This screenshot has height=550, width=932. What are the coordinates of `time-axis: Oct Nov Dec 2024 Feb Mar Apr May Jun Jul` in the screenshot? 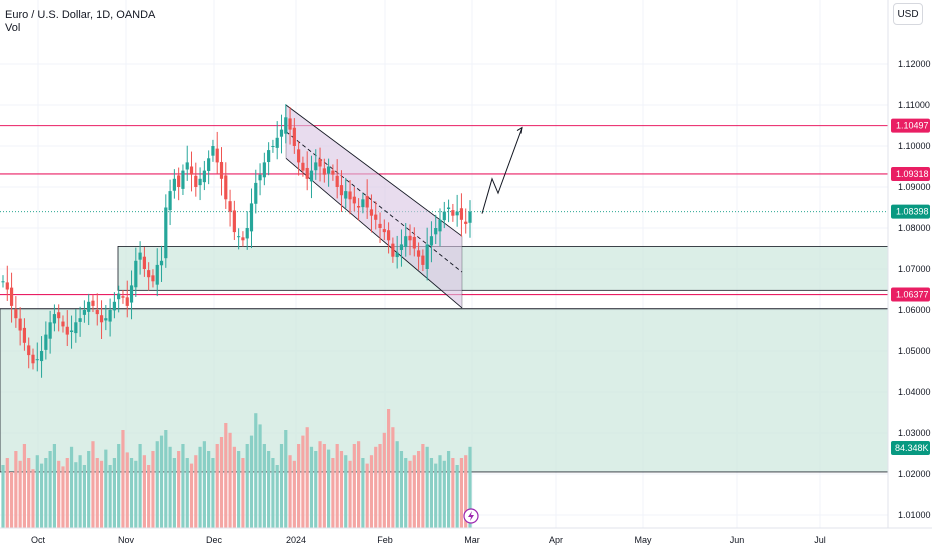 It's located at (466, 536).